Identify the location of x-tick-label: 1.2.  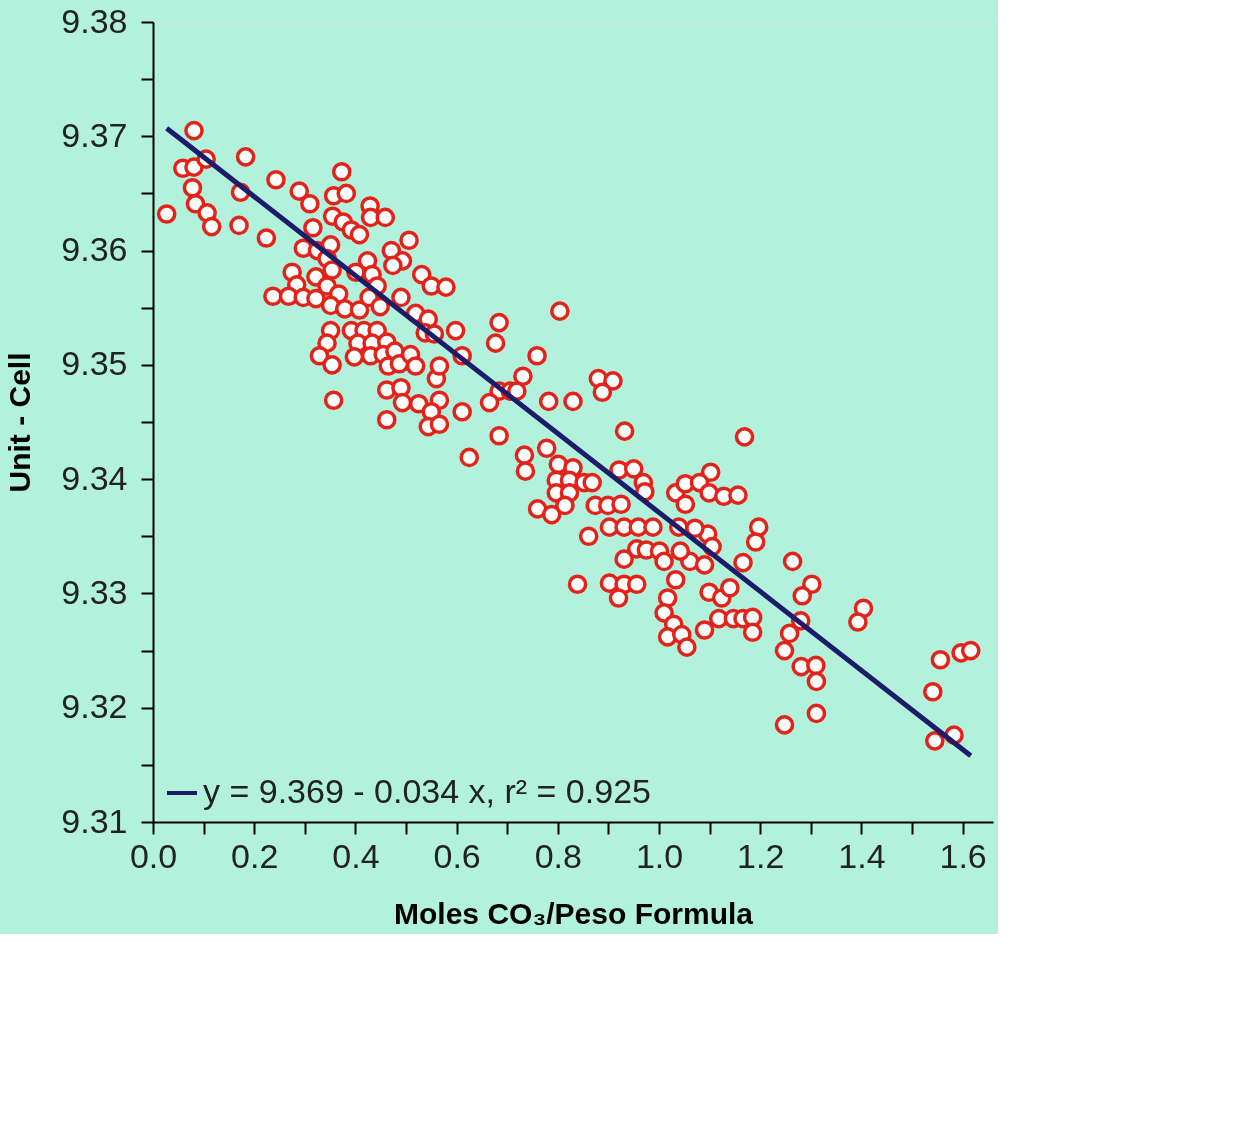
(761, 855).